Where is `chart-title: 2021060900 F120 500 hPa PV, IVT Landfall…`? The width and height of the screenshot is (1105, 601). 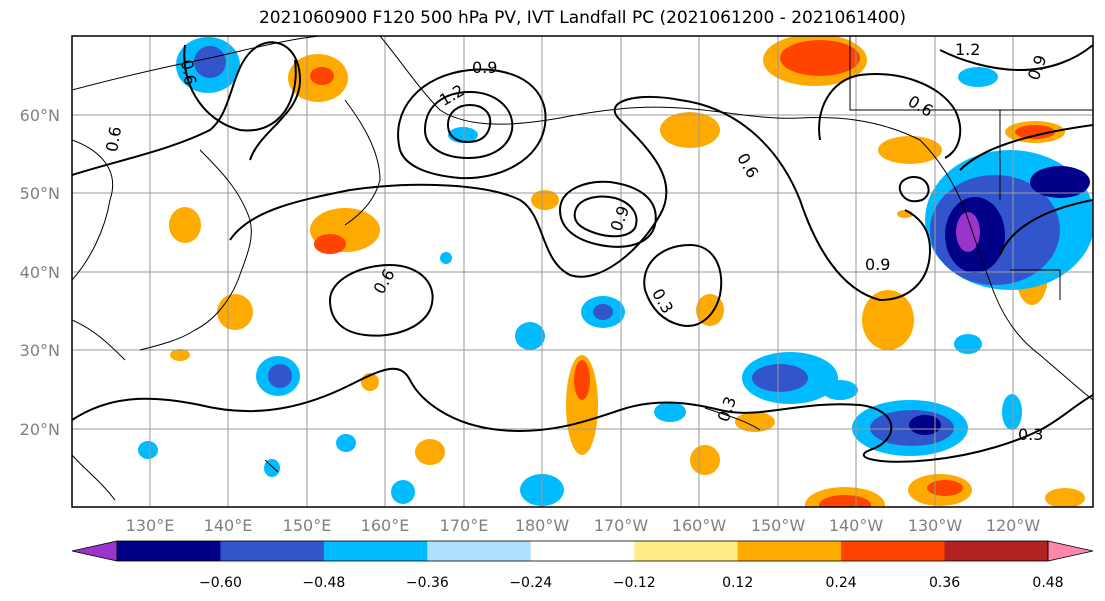 chart-title: 2021060900 F120 500 hPa PV, IVT Landfall… is located at coordinates (582, 18).